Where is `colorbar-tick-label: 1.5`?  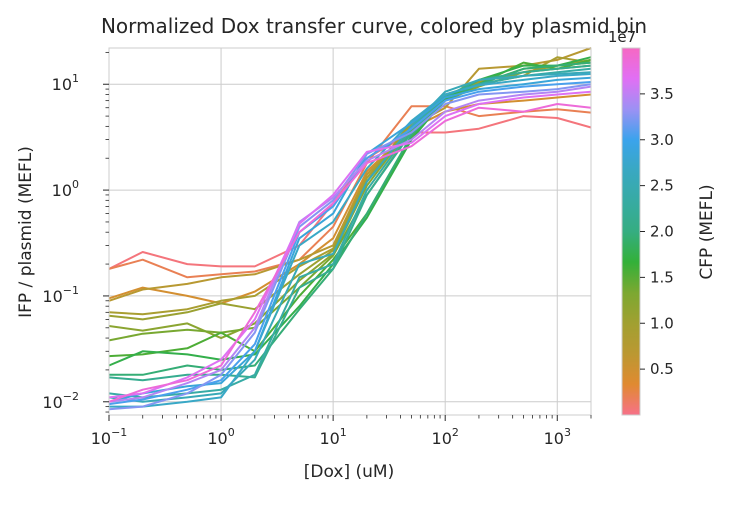 colorbar-tick-label: 1.5 is located at coordinates (662, 277).